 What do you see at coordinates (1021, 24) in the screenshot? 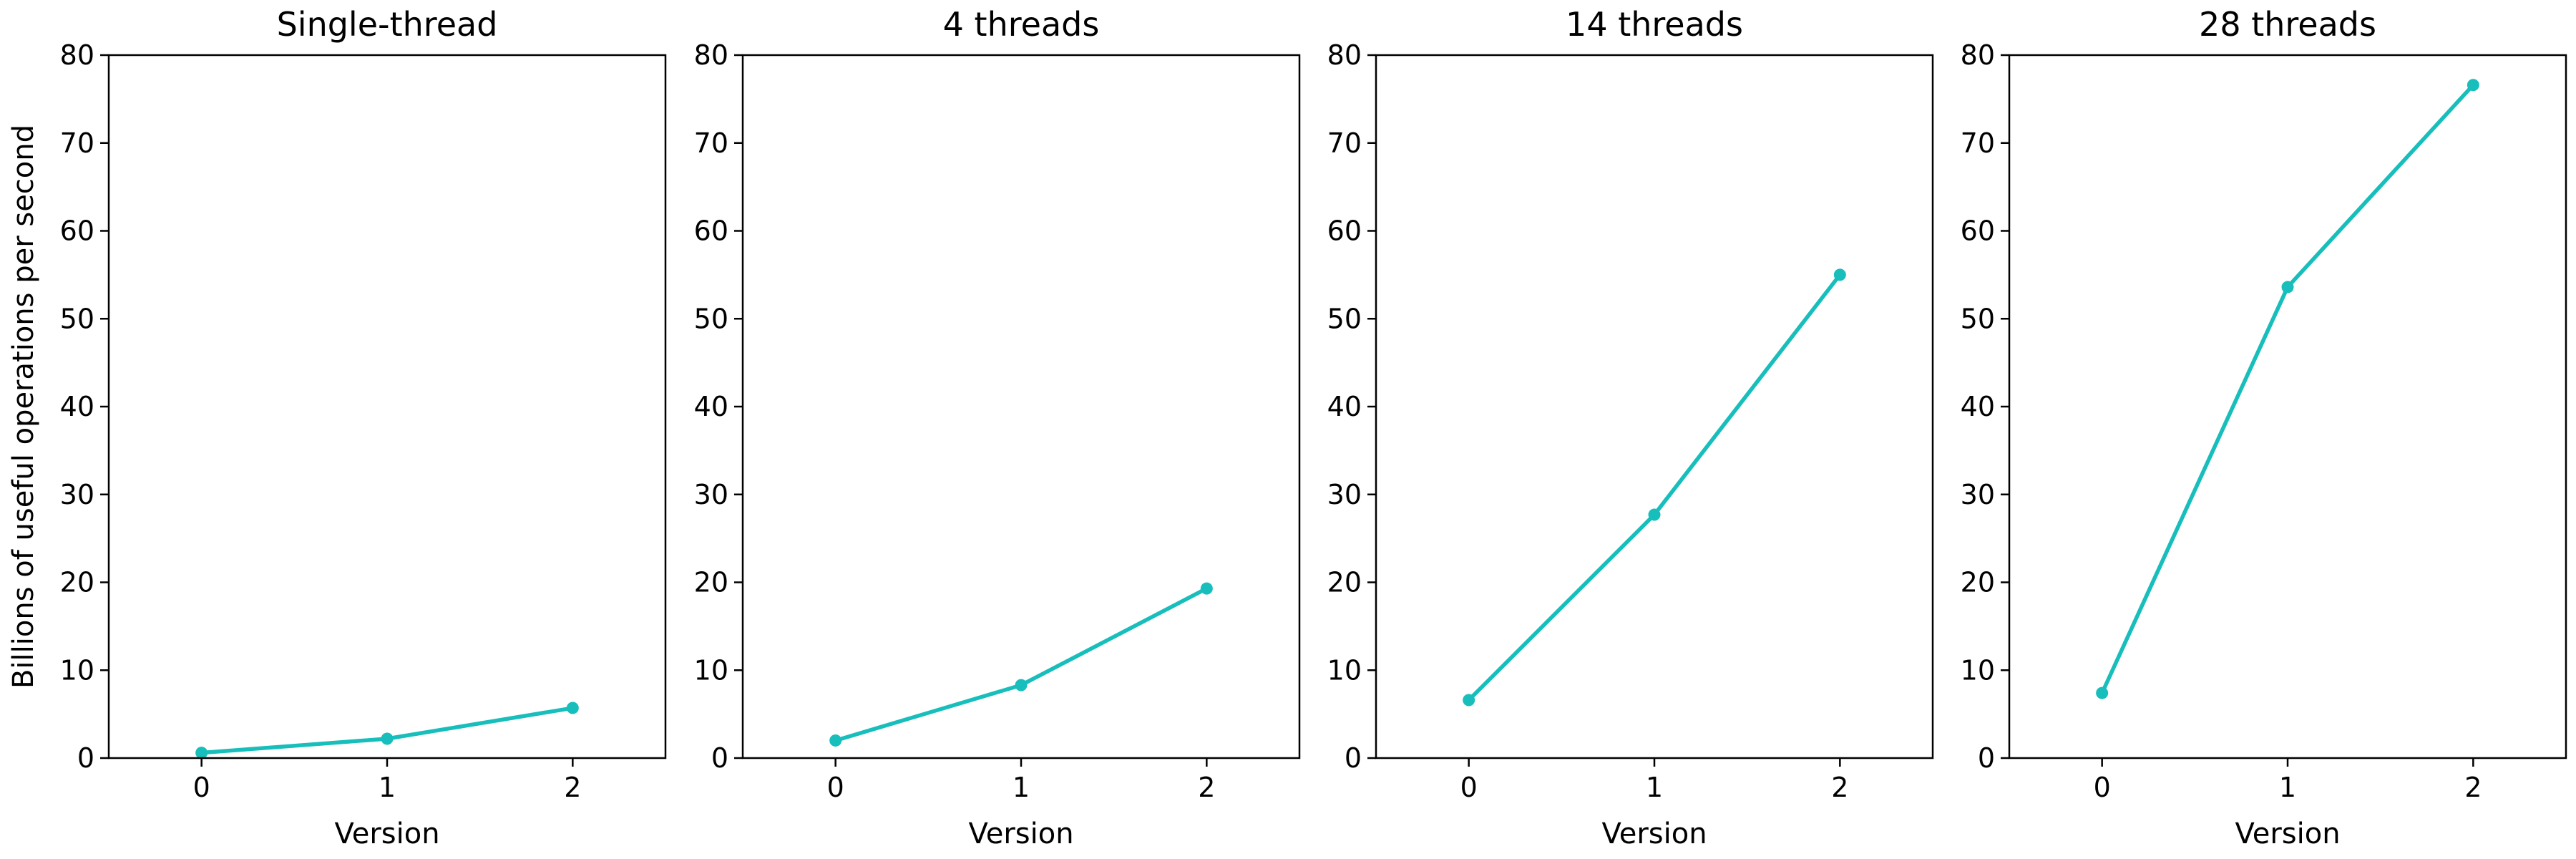
I see `panel-title: 4 threads` at bounding box center [1021, 24].